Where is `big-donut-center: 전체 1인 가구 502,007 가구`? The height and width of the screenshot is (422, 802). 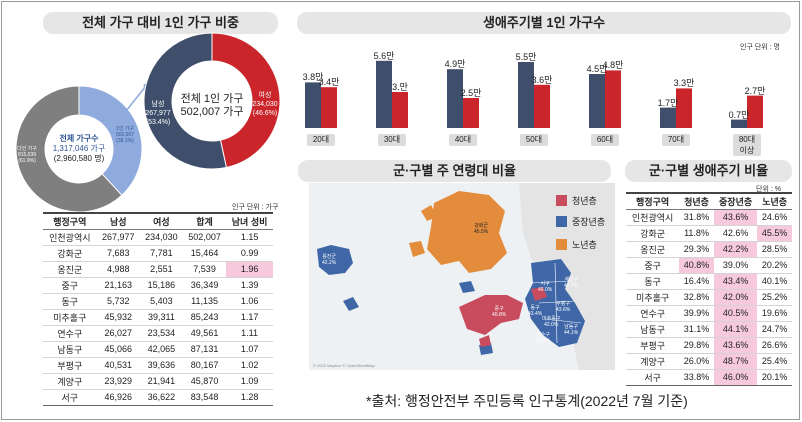 big-donut-center: 전체 1인 가구 502,007 가구 is located at coordinates (212, 106).